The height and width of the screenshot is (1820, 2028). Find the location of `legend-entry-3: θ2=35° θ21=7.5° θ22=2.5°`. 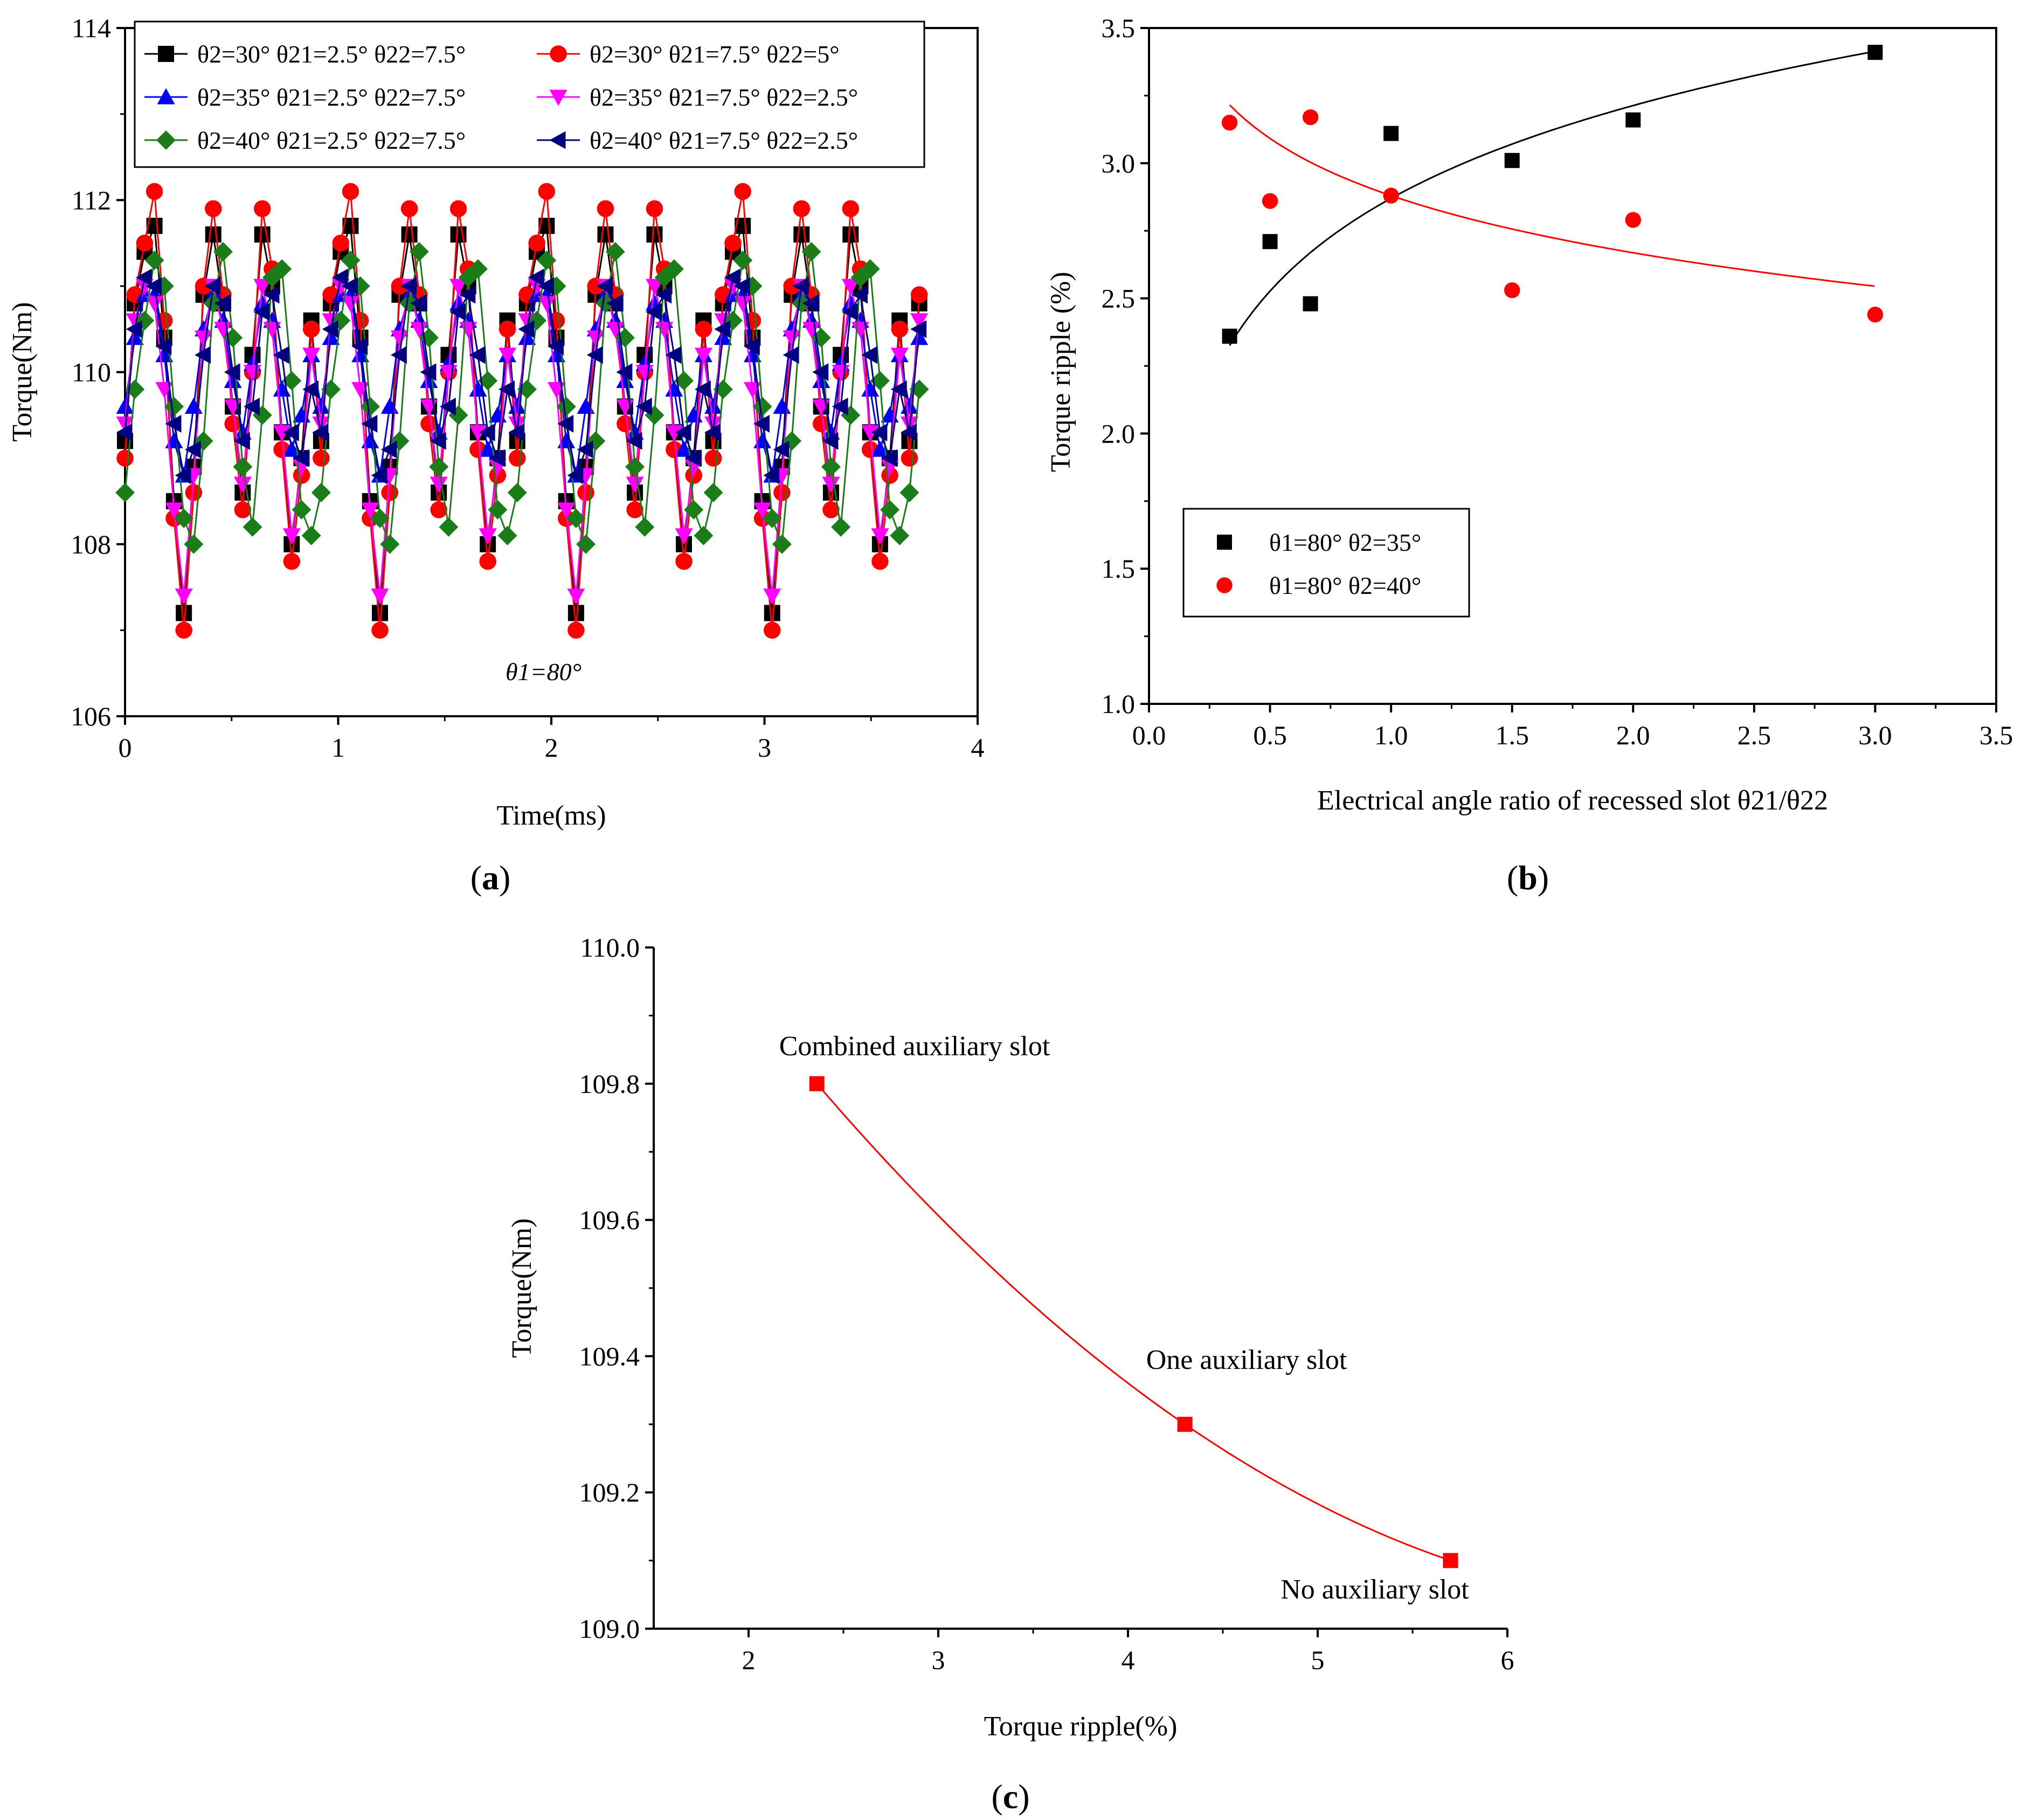

legend-entry-3: θ2=35° θ21=7.5° θ22=2.5° is located at coordinates (698, 97).